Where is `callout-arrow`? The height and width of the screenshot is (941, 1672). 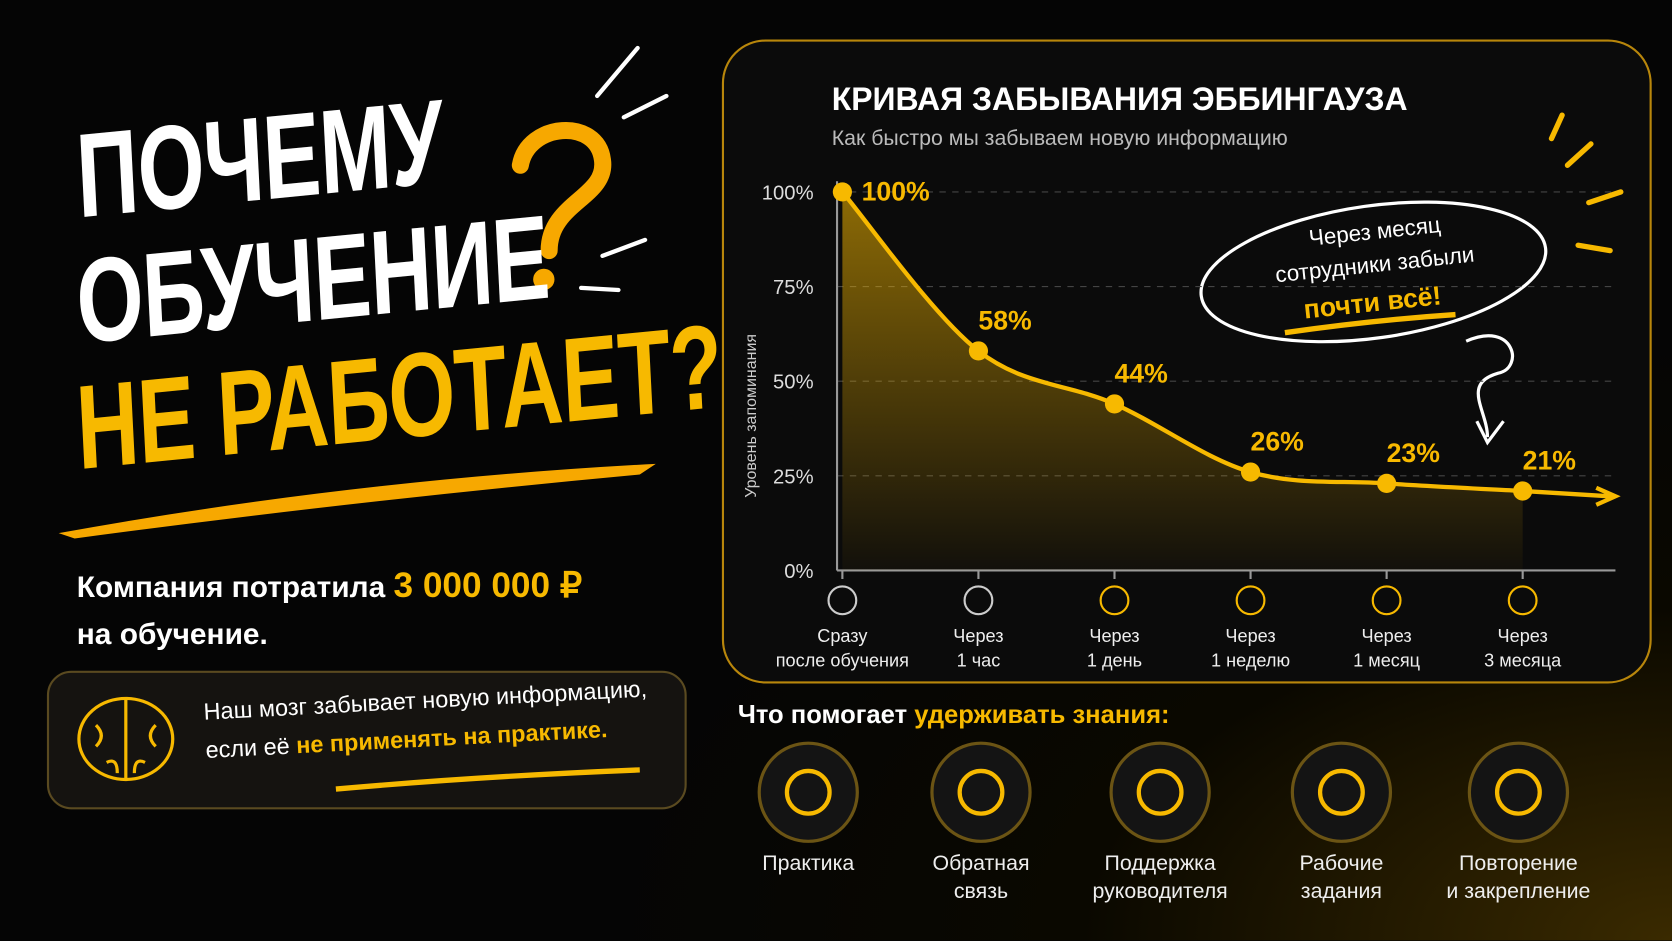 callout-arrow is located at coordinates (1489, 390).